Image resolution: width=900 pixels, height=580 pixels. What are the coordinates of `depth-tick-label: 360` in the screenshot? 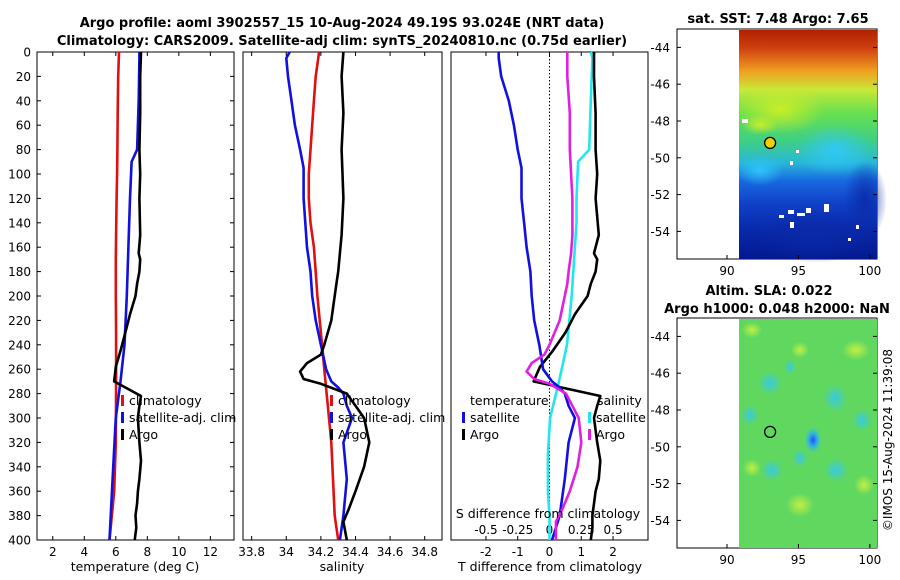 It's located at (19, 492).